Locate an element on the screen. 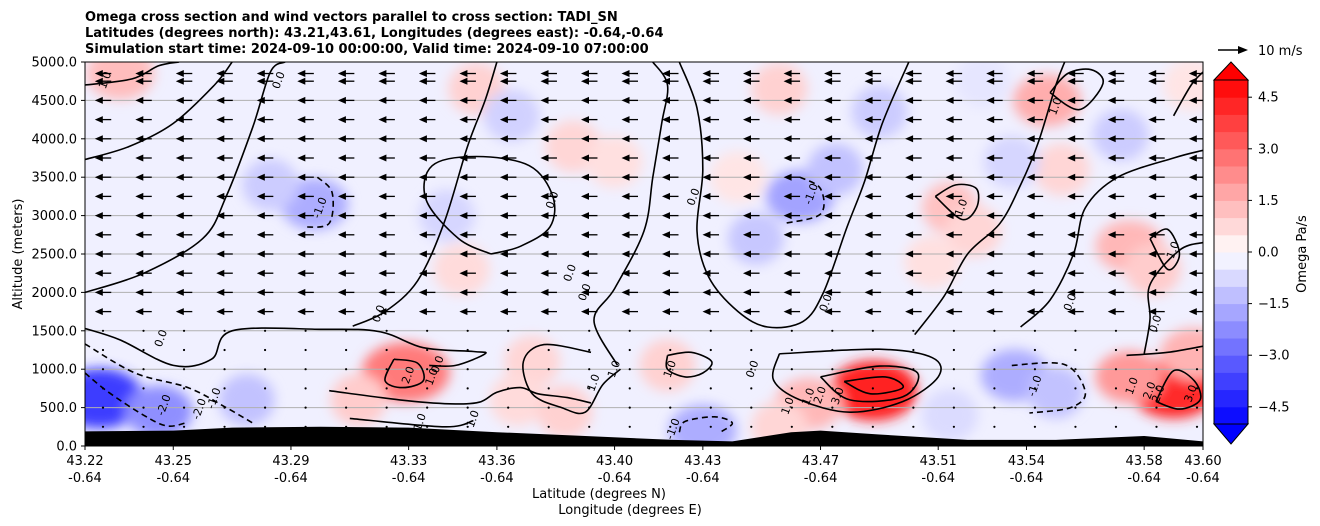  x-axis-label-latitude: Latitude (degrees N) is located at coordinates (599, 494).